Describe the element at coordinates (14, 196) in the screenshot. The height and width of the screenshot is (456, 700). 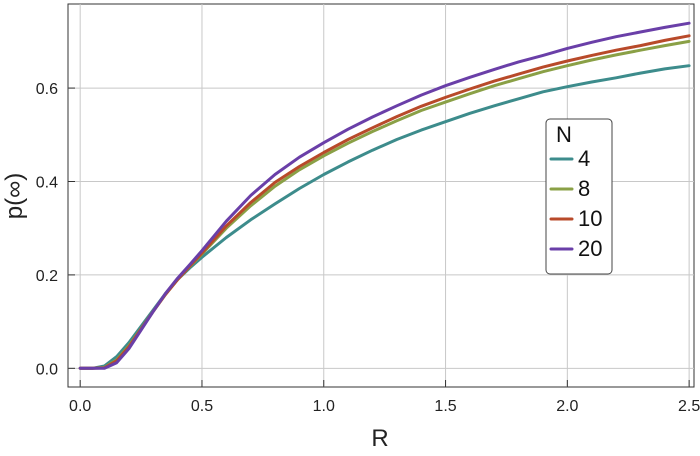
I see `y-axis-label: p(∞)` at that location.